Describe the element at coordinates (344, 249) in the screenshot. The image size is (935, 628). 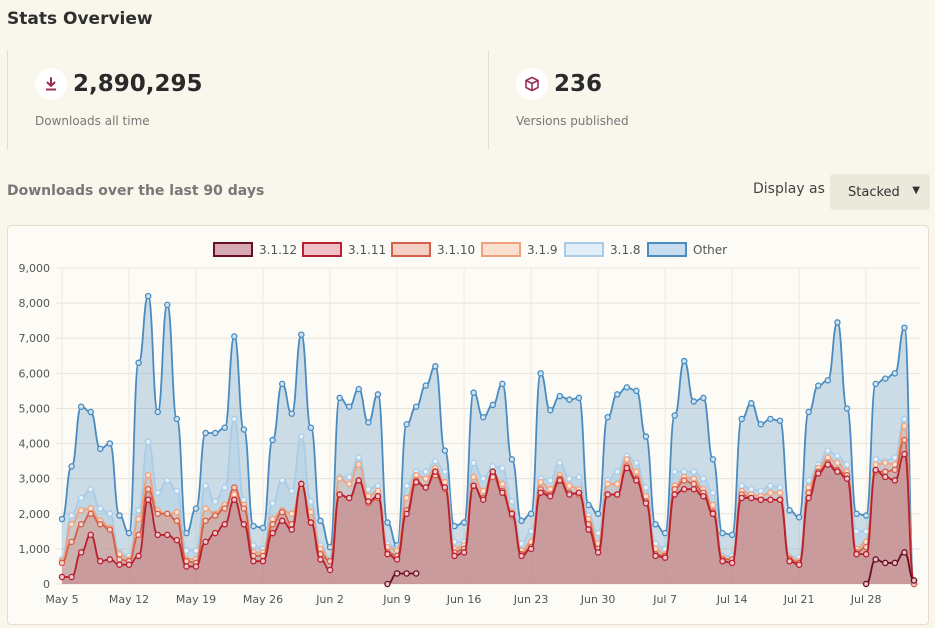
I see `legend-item-3-1-11: 3.1.11` at that location.